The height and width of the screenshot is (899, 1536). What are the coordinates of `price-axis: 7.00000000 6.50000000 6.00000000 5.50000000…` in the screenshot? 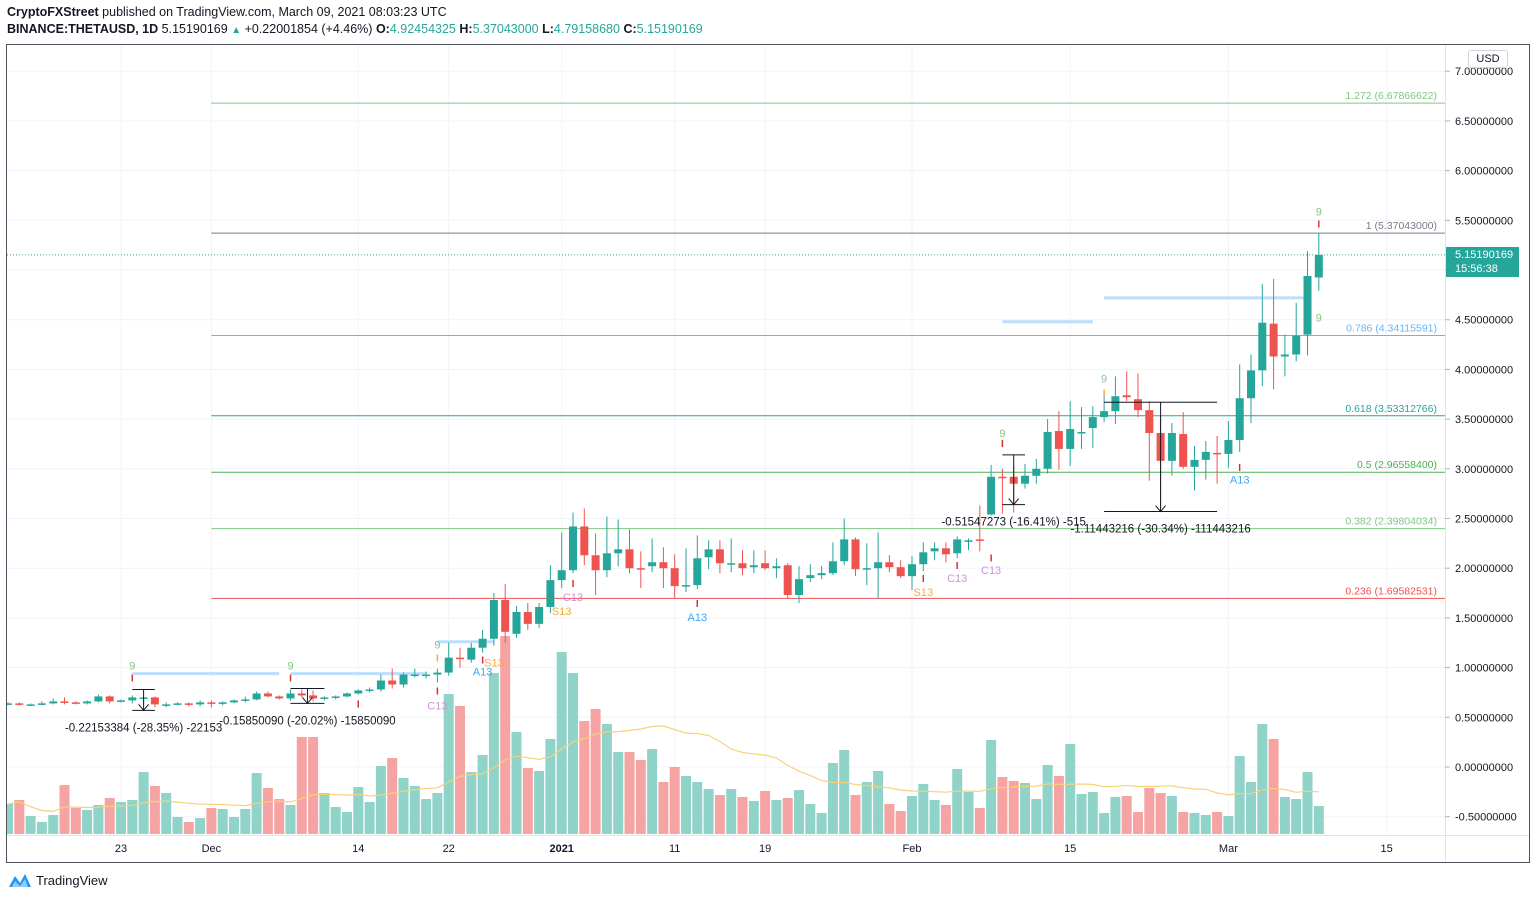 It's located at (1481, 445).